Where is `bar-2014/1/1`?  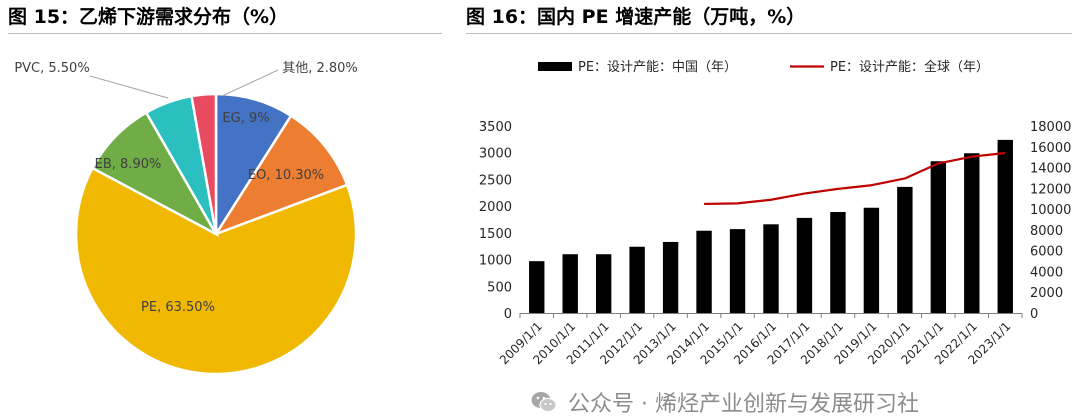 bar-2014/1/1 is located at coordinates (704, 271).